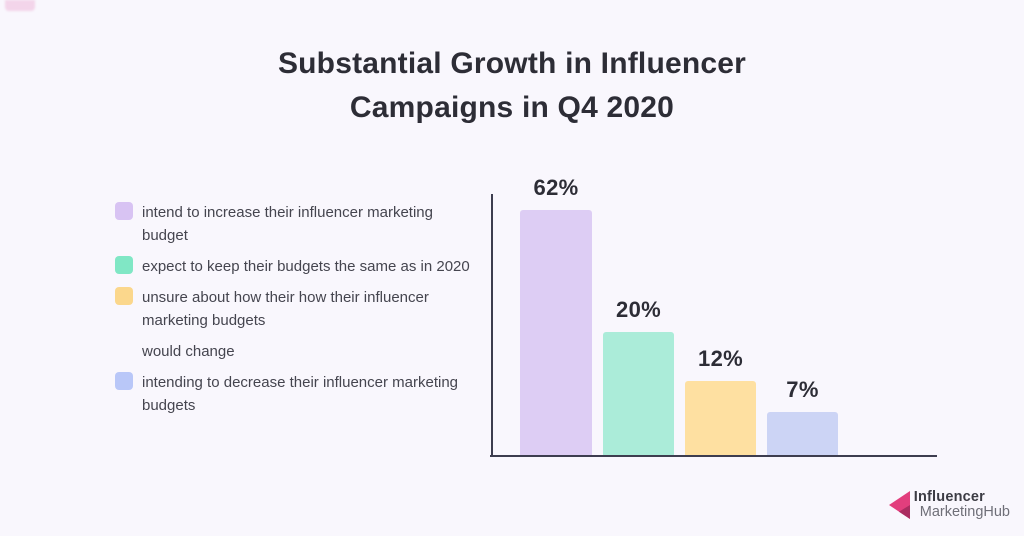 This screenshot has width=1024, height=536. I want to click on bar-value-label: 20%, so click(638, 309).